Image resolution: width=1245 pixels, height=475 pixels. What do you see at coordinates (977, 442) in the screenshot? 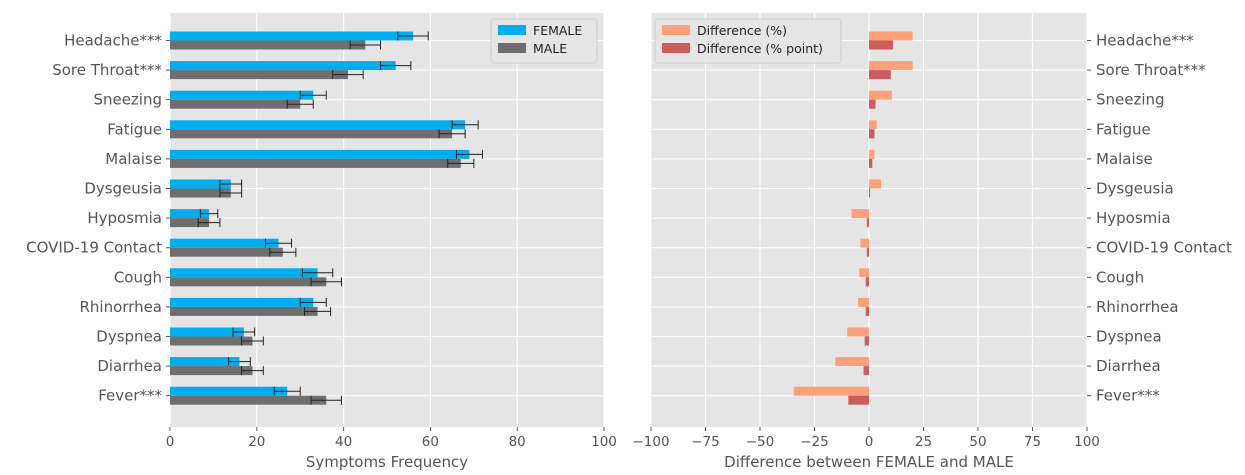
I see `x-tick-label: 50` at bounding box center [977, 442].